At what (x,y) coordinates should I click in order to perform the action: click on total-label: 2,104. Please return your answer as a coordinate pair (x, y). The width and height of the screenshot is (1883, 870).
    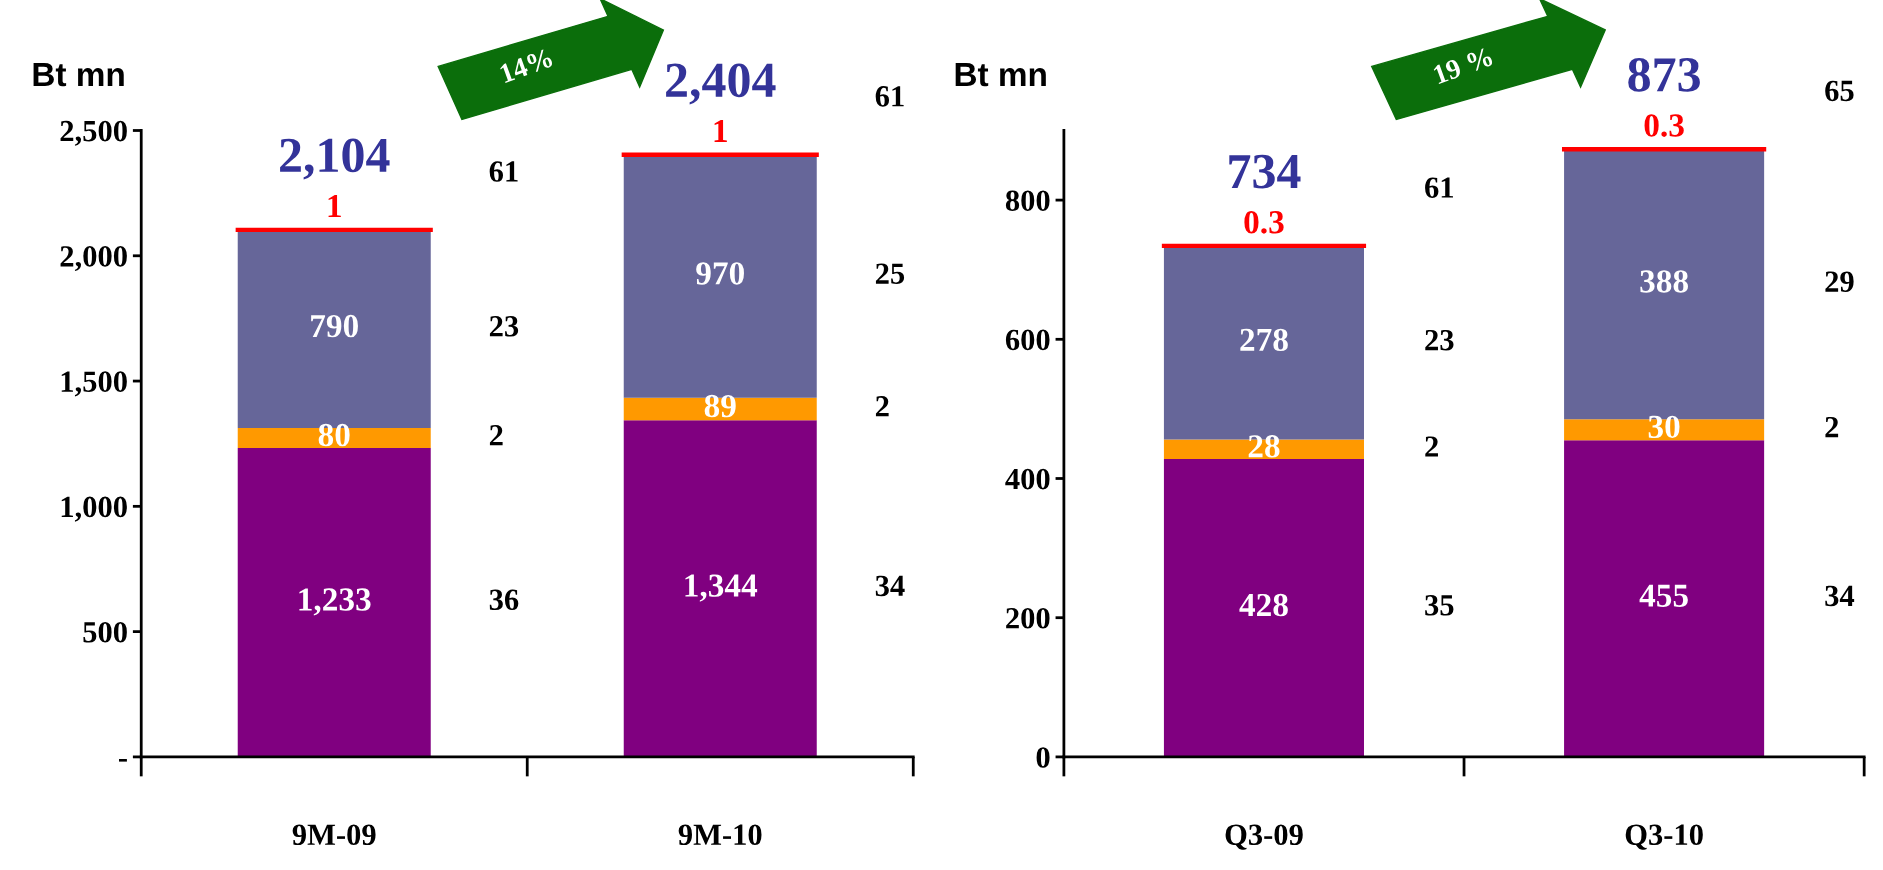
    Looking at the image, I should click on (335, 159).